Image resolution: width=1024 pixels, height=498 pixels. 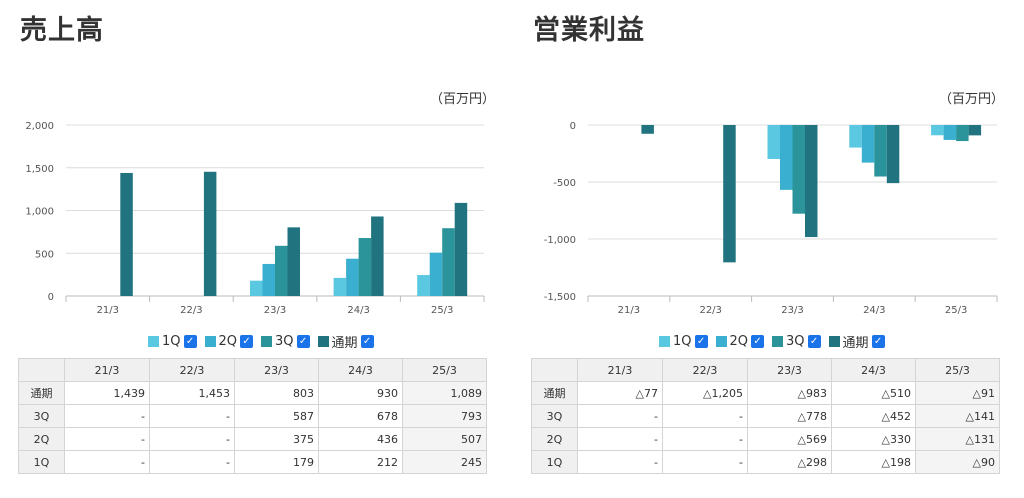 What do you see at coordinates (765, 370) in the screenshot?
I see `table-header-row: 21/3 22/3 23/3 24/3 25/3` at bounding box center [765, 370].